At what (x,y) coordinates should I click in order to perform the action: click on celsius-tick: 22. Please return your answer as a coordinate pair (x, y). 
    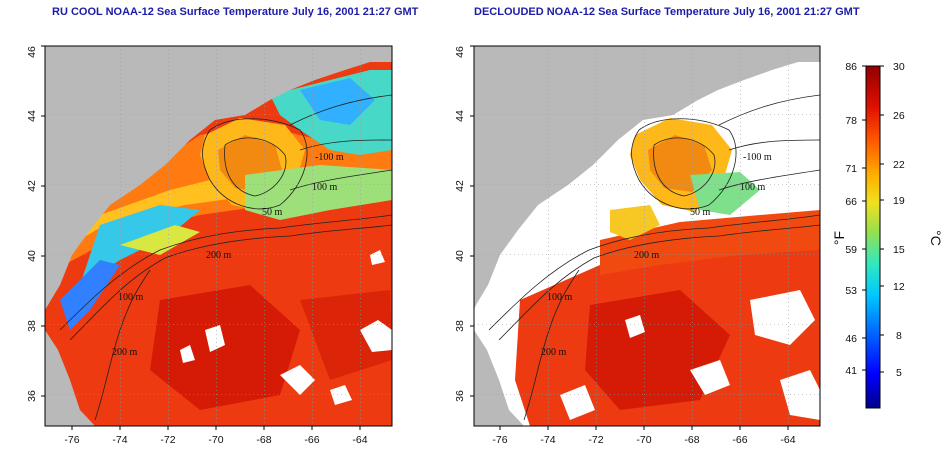
    Looking at the image, I should click on (899, 165).